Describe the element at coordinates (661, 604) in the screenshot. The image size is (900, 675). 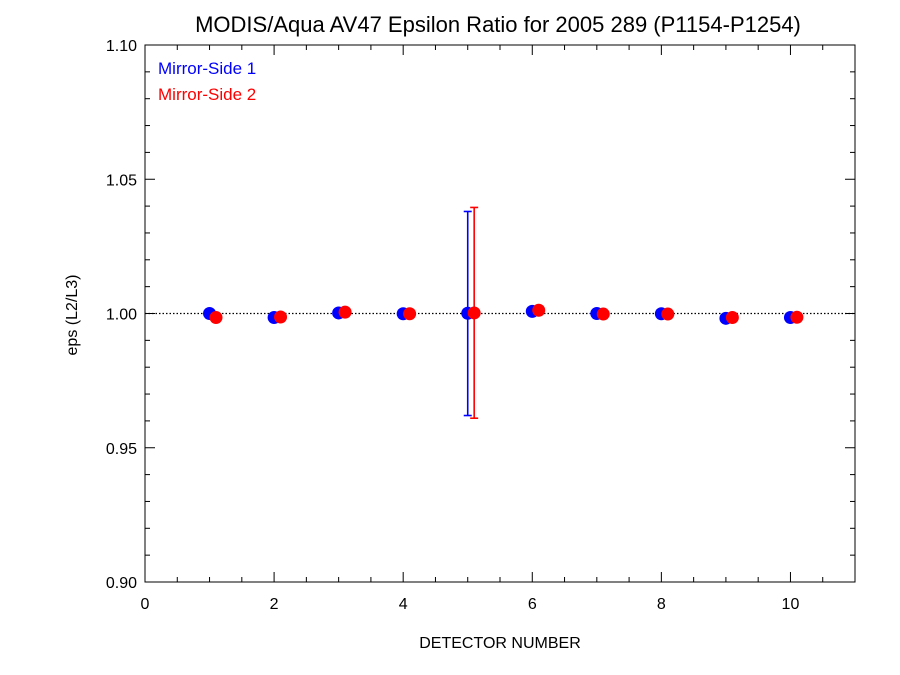
I see `x-tick-label: 8` at that location.